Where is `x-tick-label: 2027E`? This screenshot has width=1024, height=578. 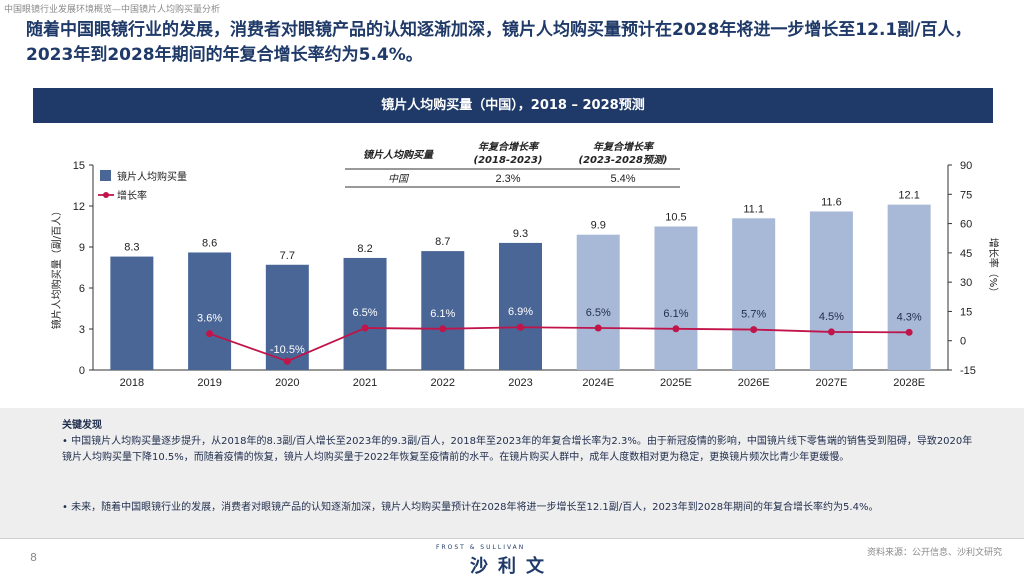 x-tick-label: 2027E is located at coordinates (832, 383).